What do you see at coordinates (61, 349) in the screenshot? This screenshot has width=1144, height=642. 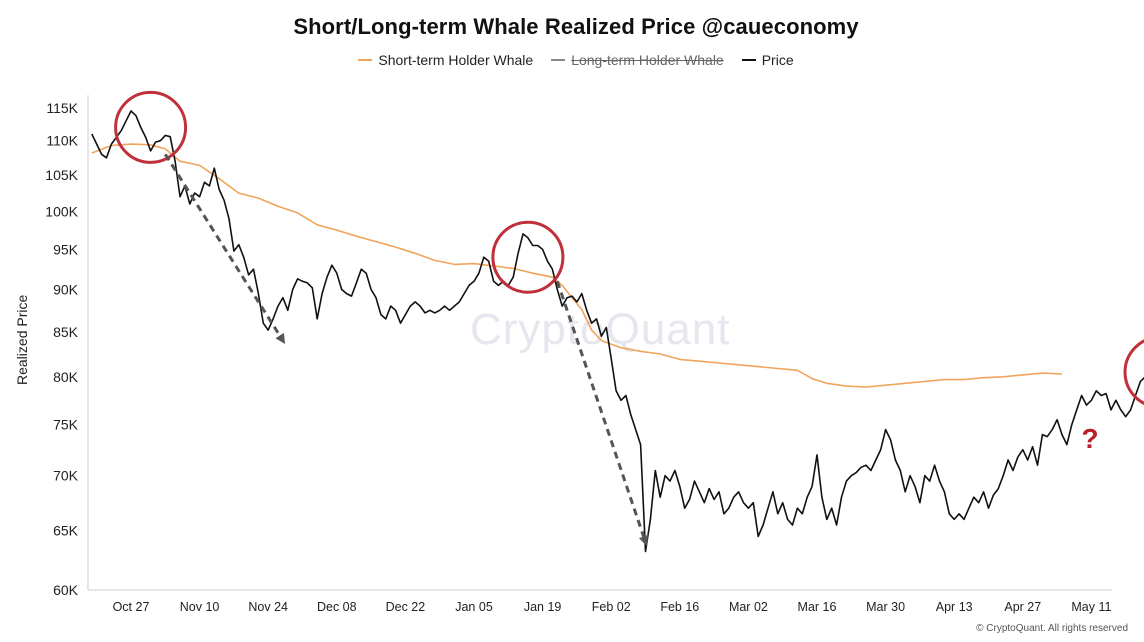 I see `y-tick-labels: 115K 110K 105K 100K 95K 90K 85K 80K 75K 70K 65K 60K` at bounding box center [61, 349].